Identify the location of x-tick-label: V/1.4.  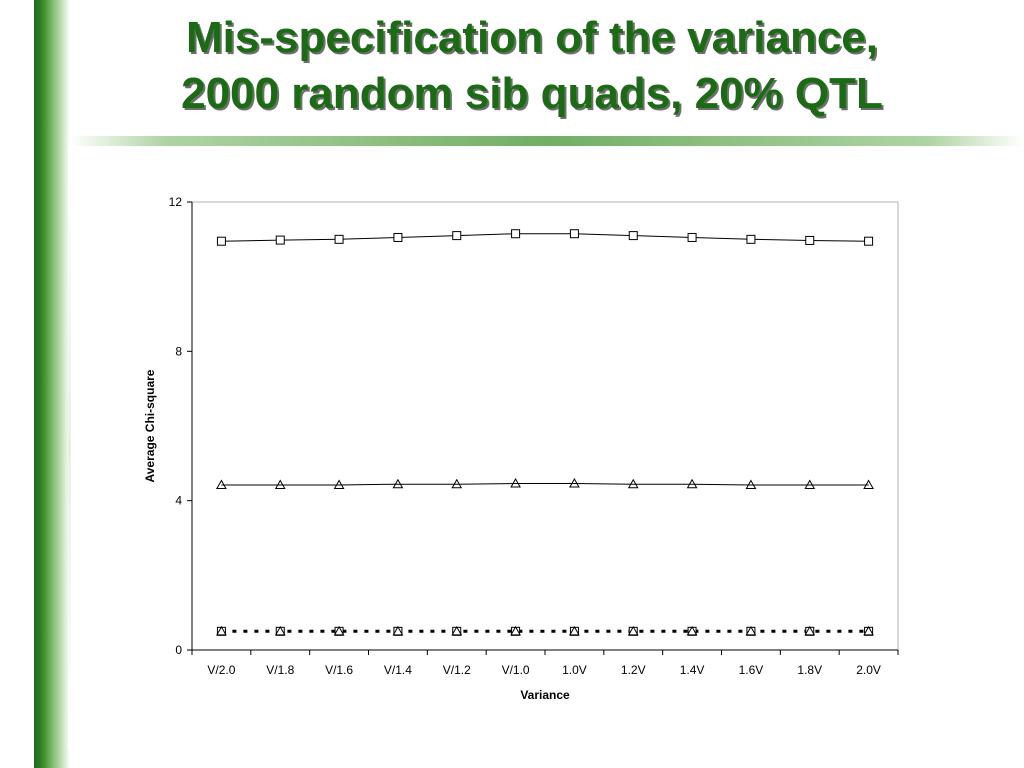
(398, 670).